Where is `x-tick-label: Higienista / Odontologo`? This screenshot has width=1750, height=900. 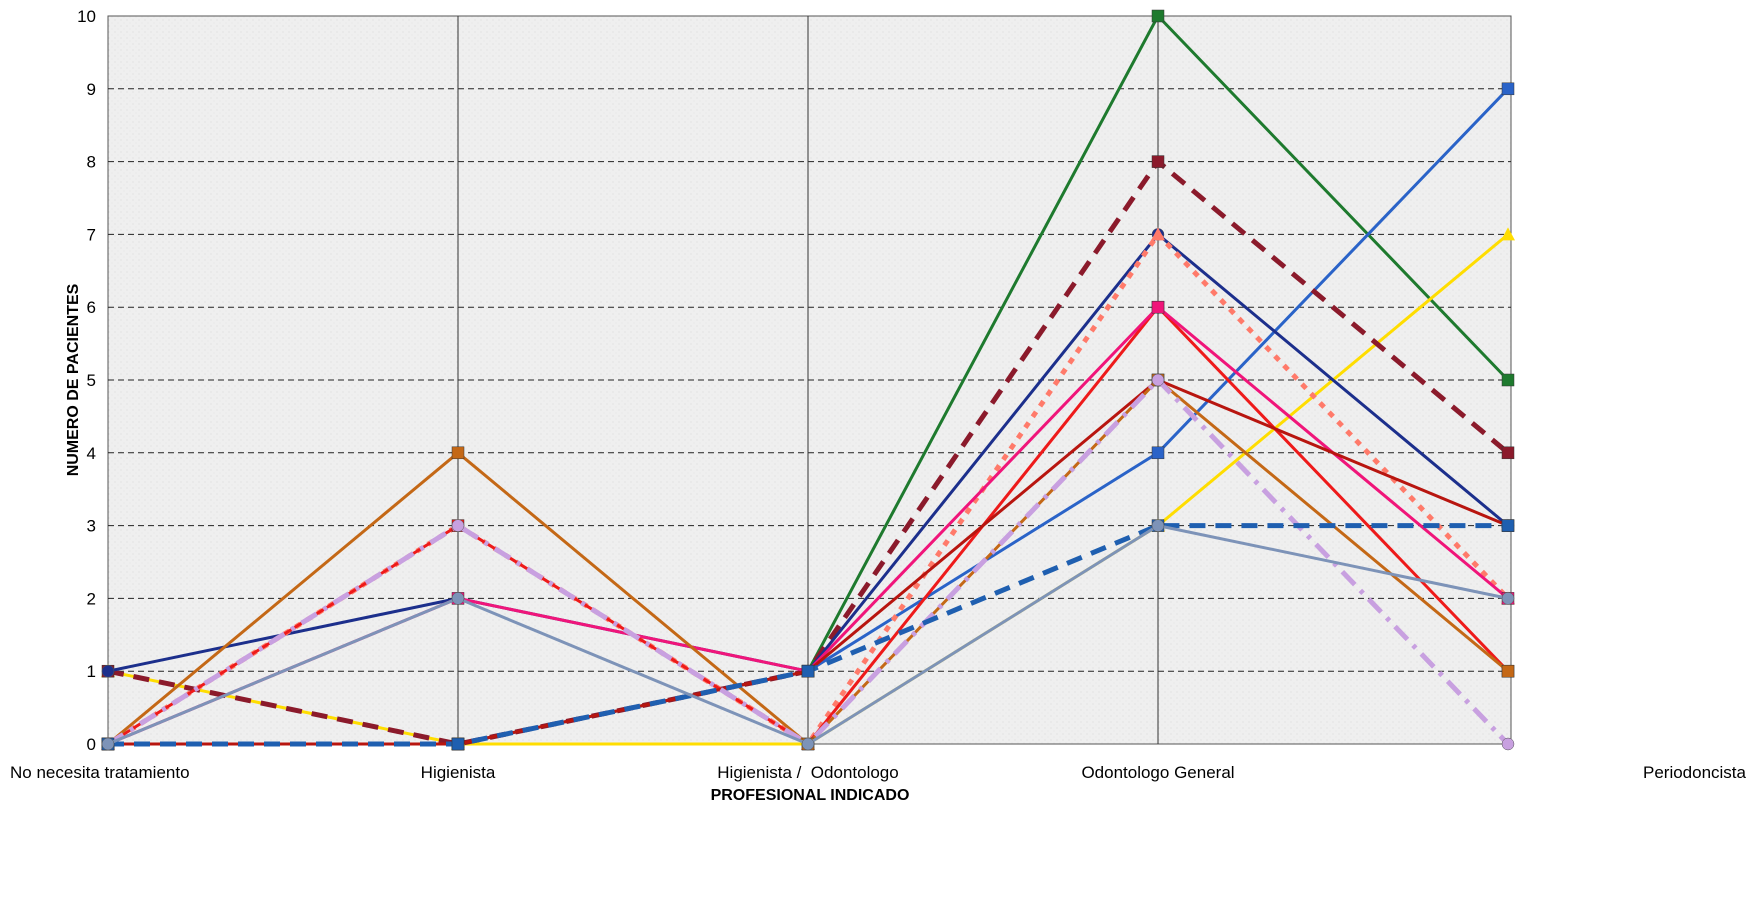
x-tick-label: Higienista / Odontologo is located at coordinates (807, 772).